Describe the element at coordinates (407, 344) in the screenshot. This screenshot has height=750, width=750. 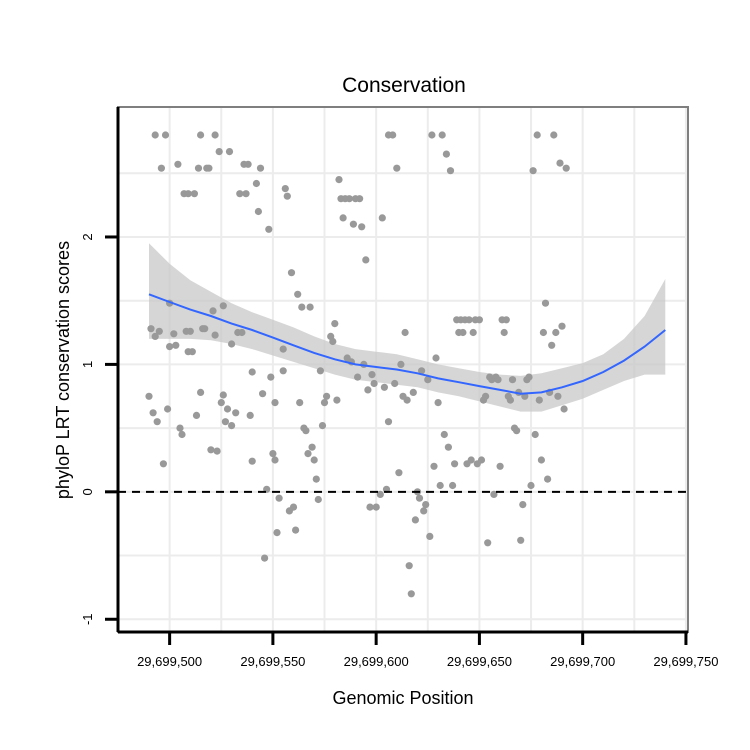
I see `smooth-line` at that location.